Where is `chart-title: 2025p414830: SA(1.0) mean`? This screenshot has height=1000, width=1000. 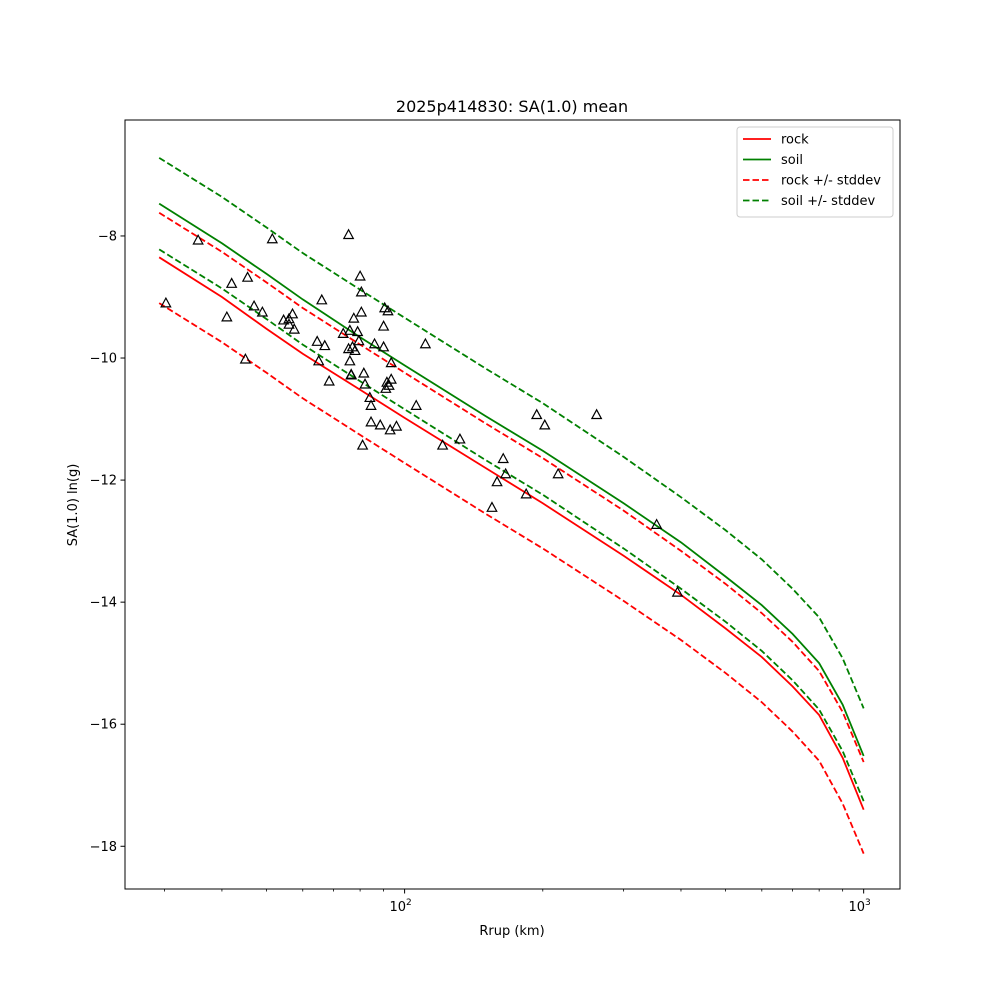 chart-title: 2025p414830: SA(1.0) mean is located at coordinates (512, 106).